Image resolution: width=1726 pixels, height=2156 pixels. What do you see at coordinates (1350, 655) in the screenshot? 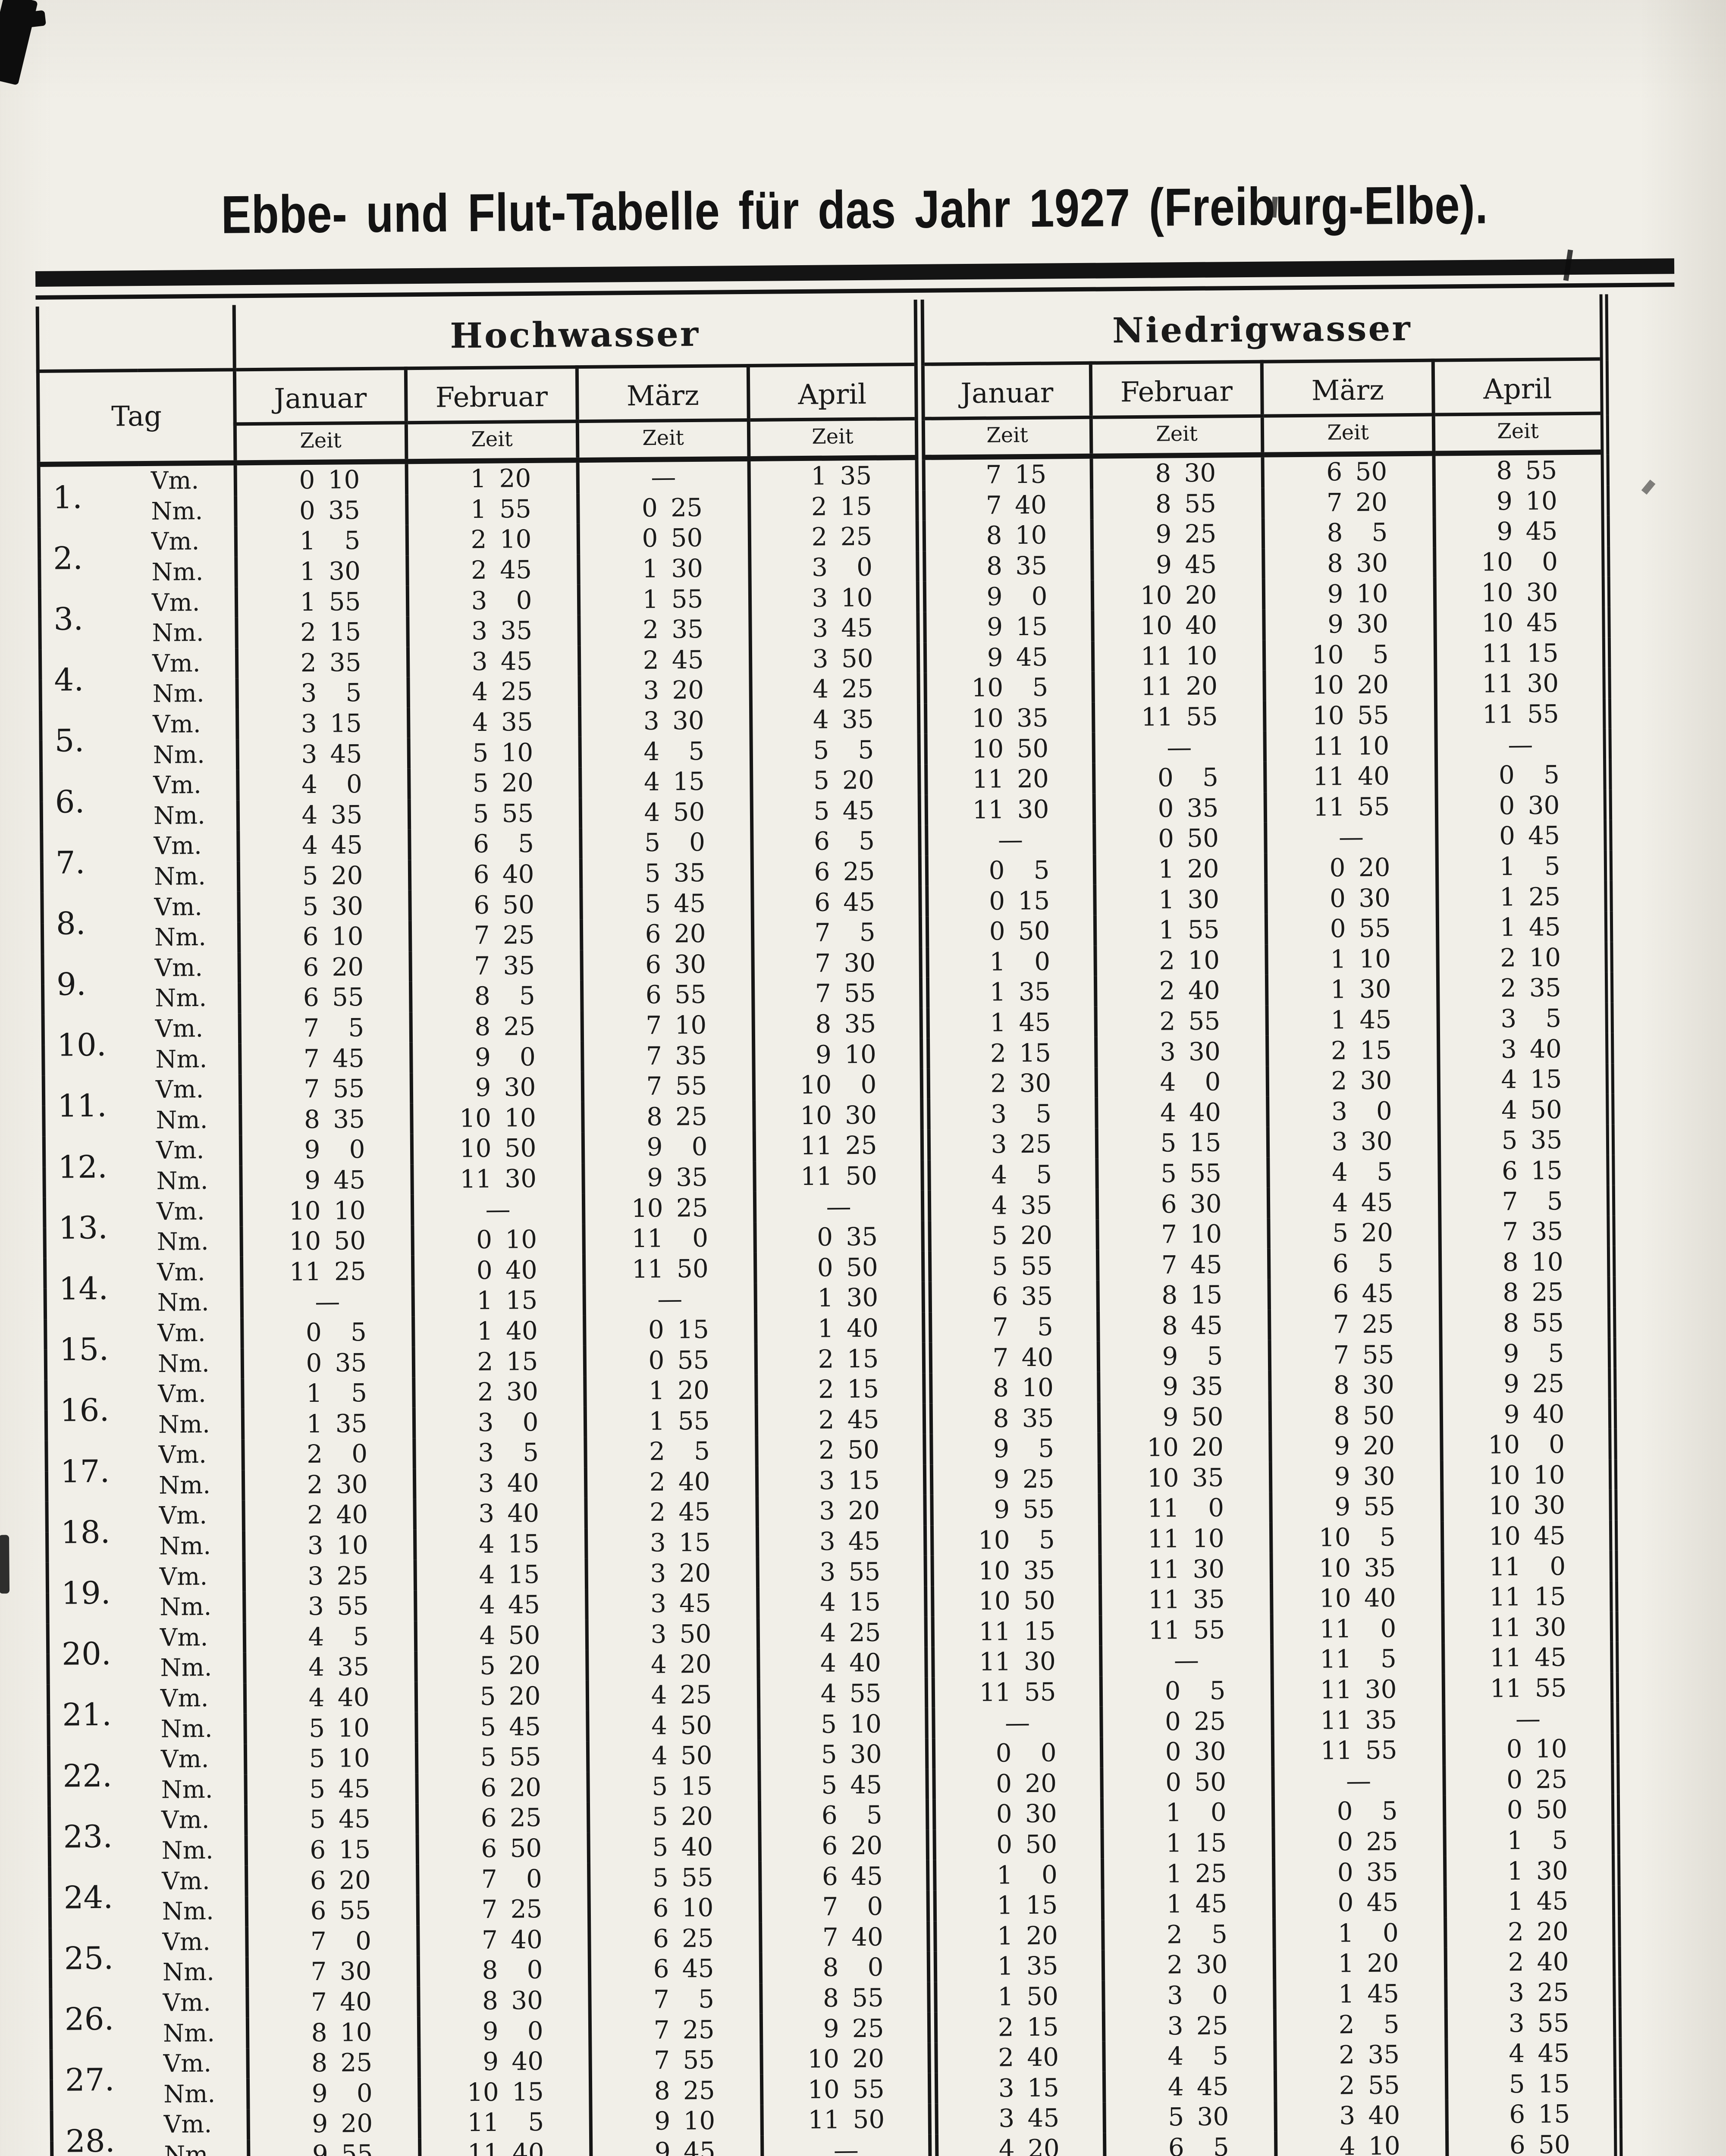
I see `time-cell: 10 5` at bounding box center [1350, 655].